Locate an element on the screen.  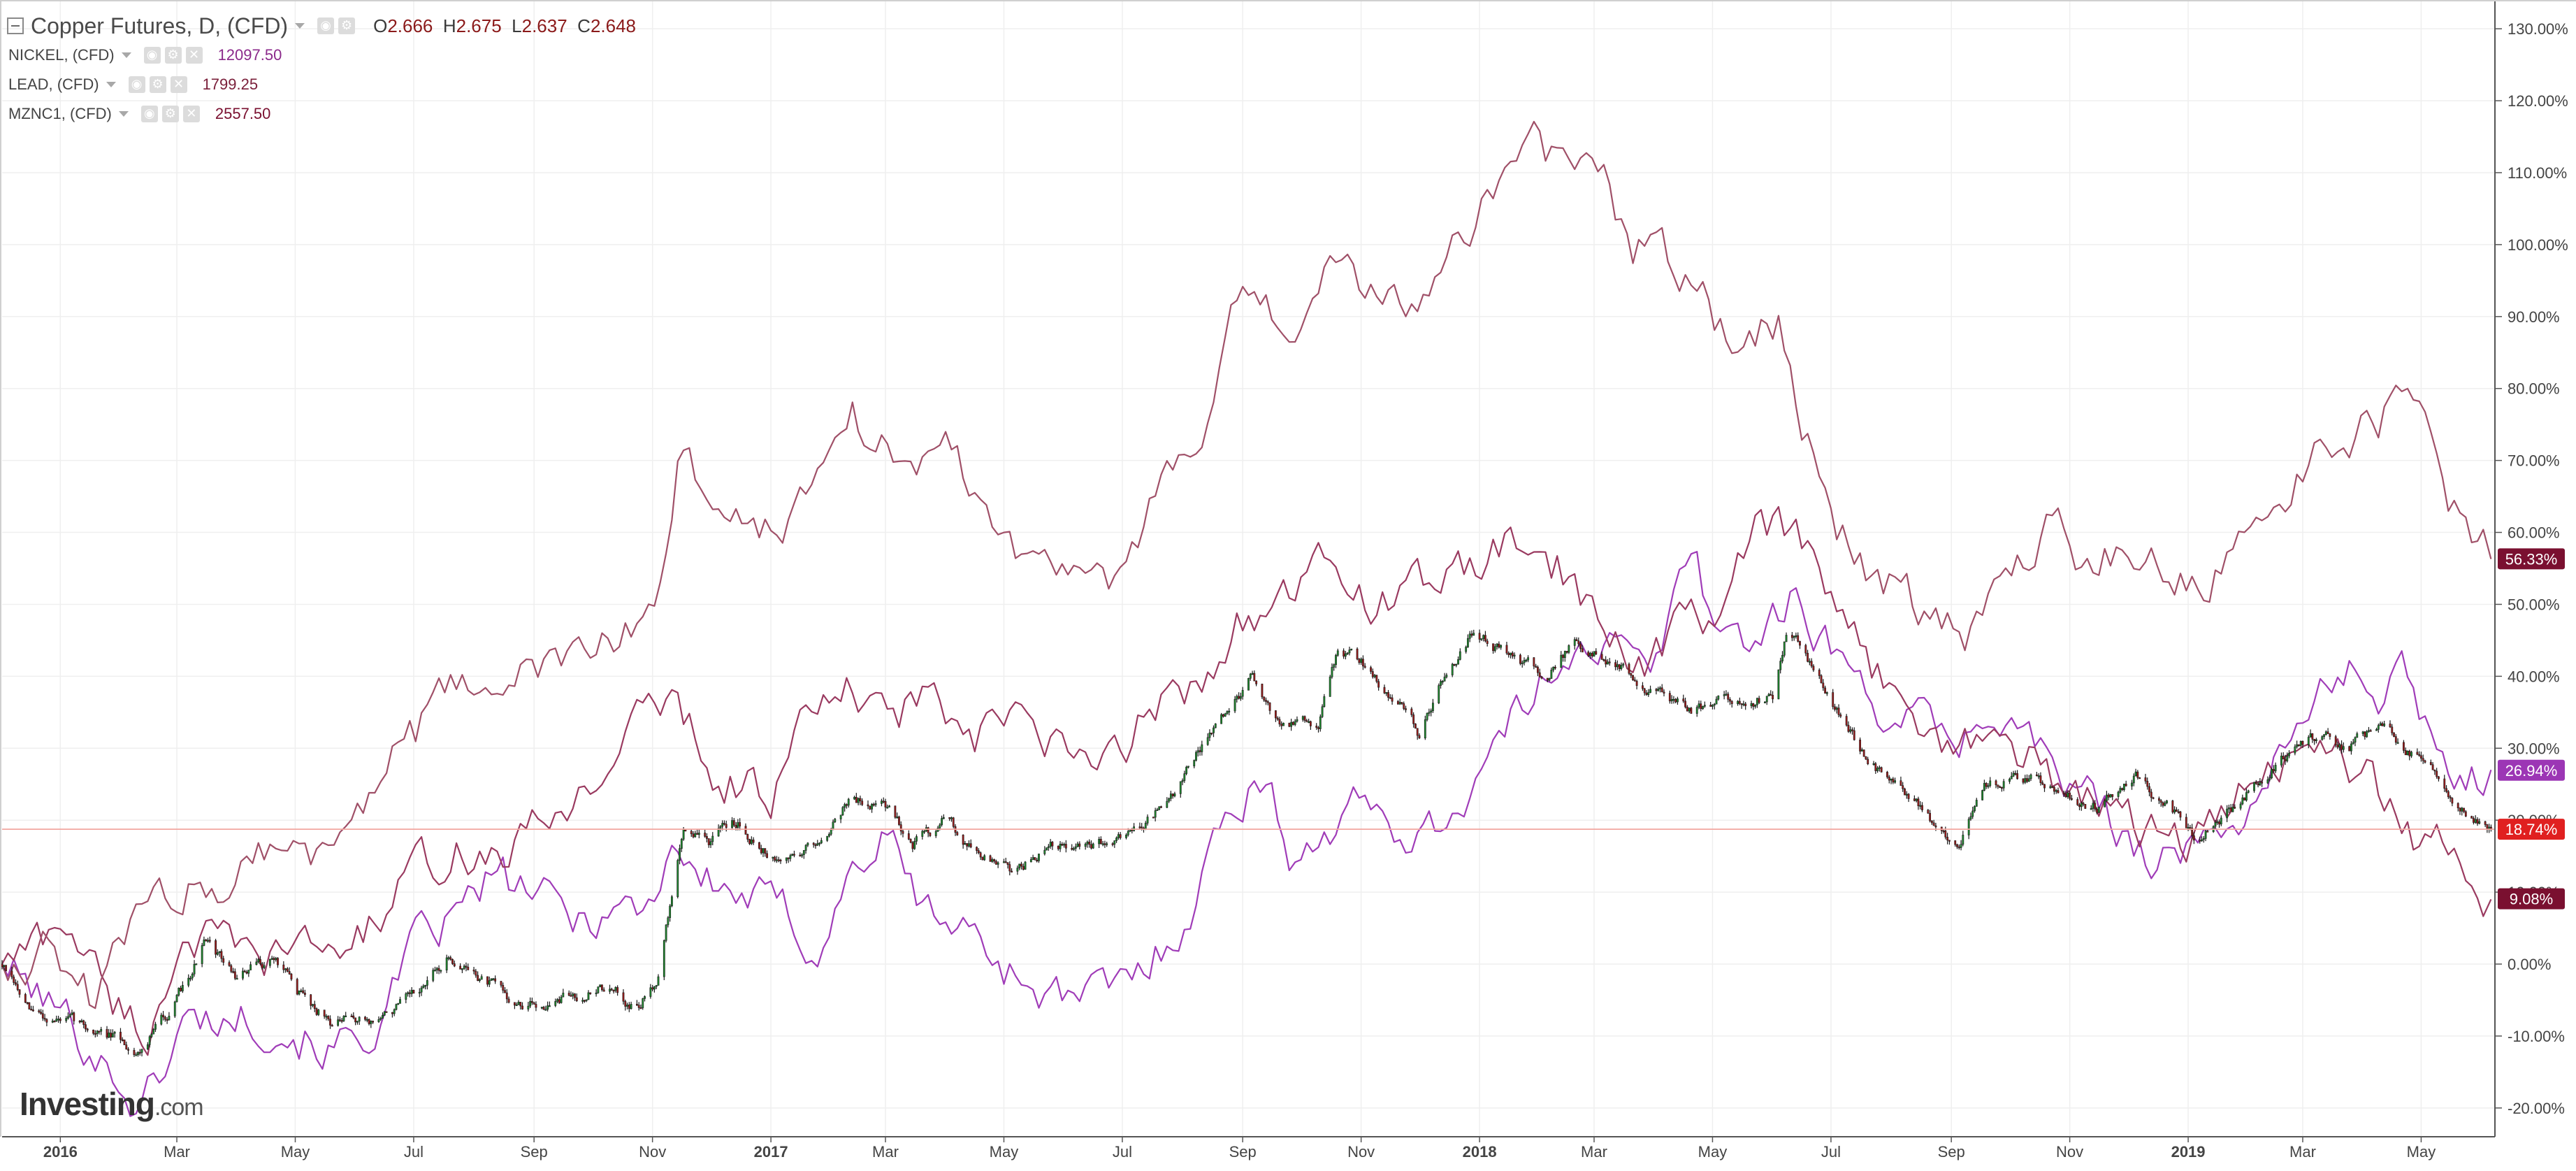
investing-logo: Investing.com is located at coordinates (112, 1104).